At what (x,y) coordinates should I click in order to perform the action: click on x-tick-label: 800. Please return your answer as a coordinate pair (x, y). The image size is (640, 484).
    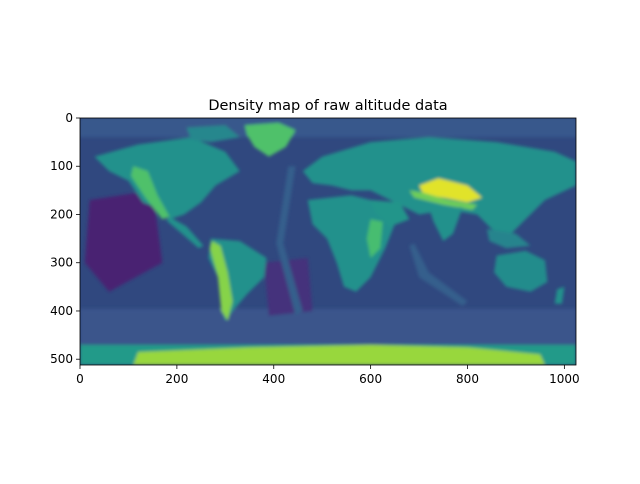
    Looking at the image, I should click on (467, 379).